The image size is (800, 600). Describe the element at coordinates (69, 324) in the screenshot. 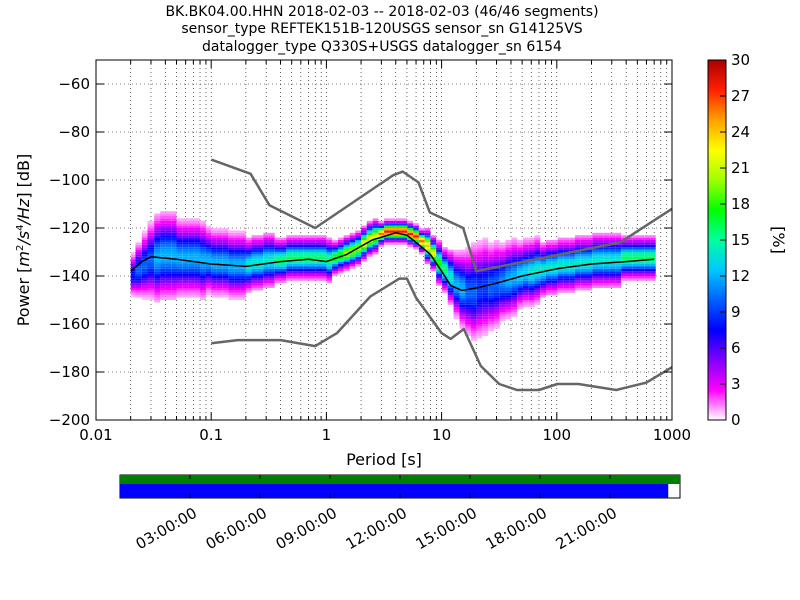

I see `y-tick-label: −160` at that location.